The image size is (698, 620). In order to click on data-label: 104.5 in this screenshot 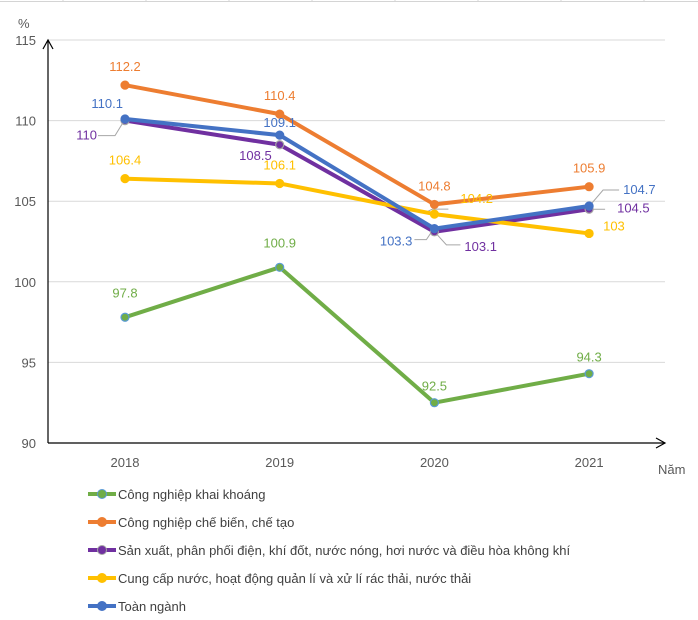, I will do `click(633, 207)`.